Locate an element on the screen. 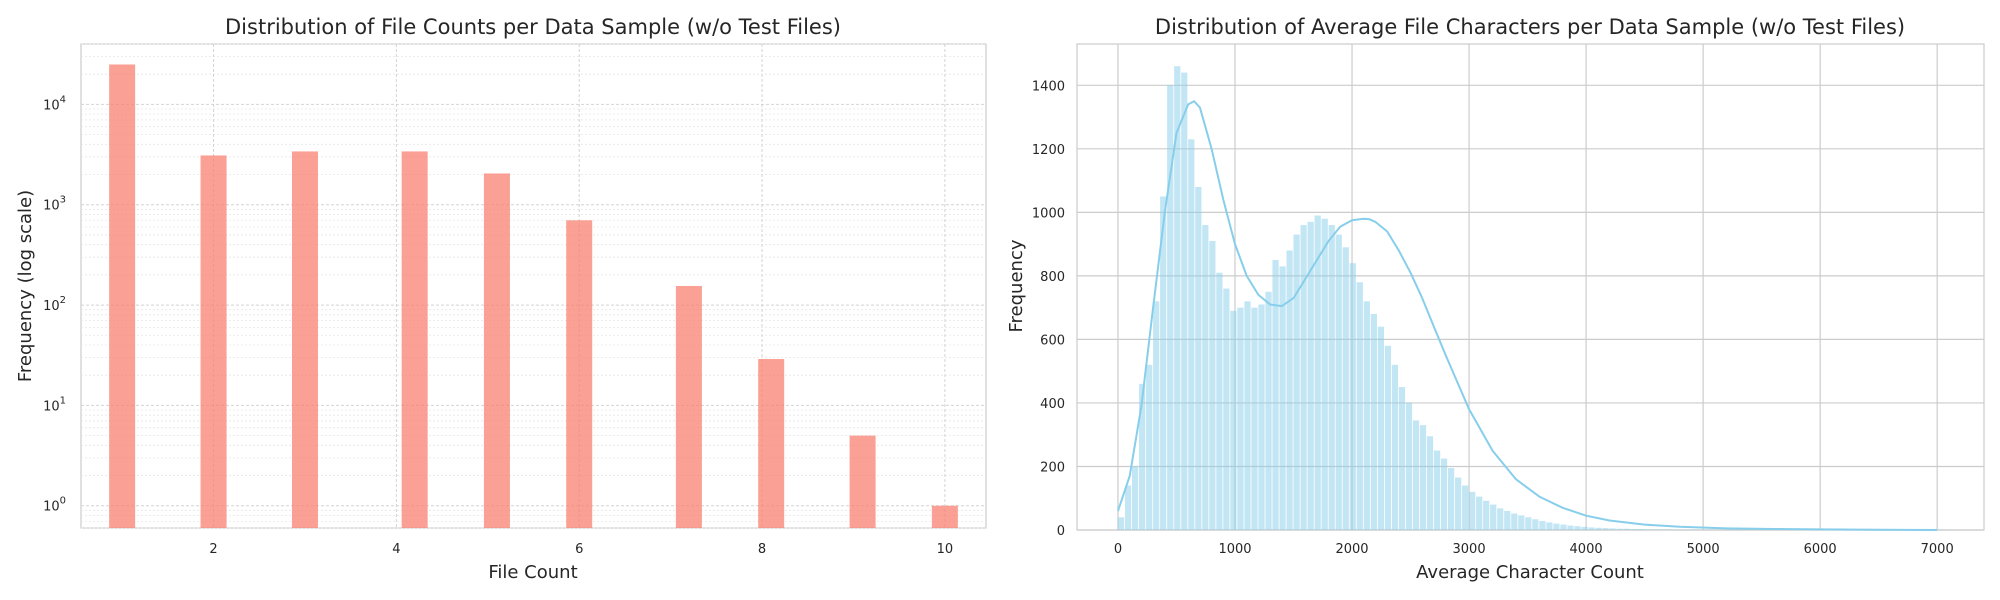  y-tick-label: 10¹ is located at coordinates (54, 404).